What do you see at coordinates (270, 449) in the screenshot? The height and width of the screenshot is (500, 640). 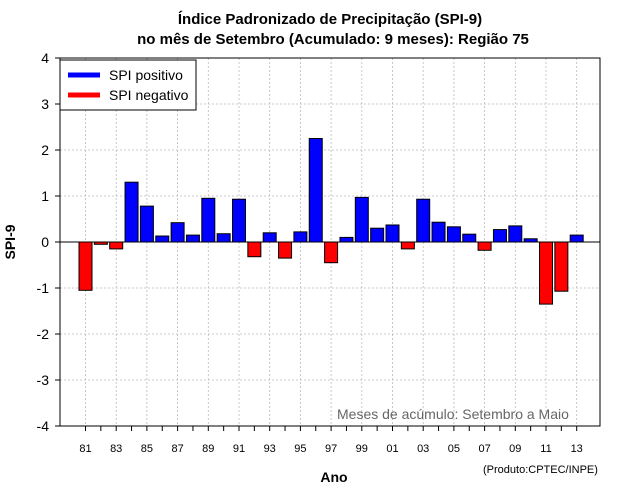 I see `x-tick-label: 93` at bounding box center [270, 449].